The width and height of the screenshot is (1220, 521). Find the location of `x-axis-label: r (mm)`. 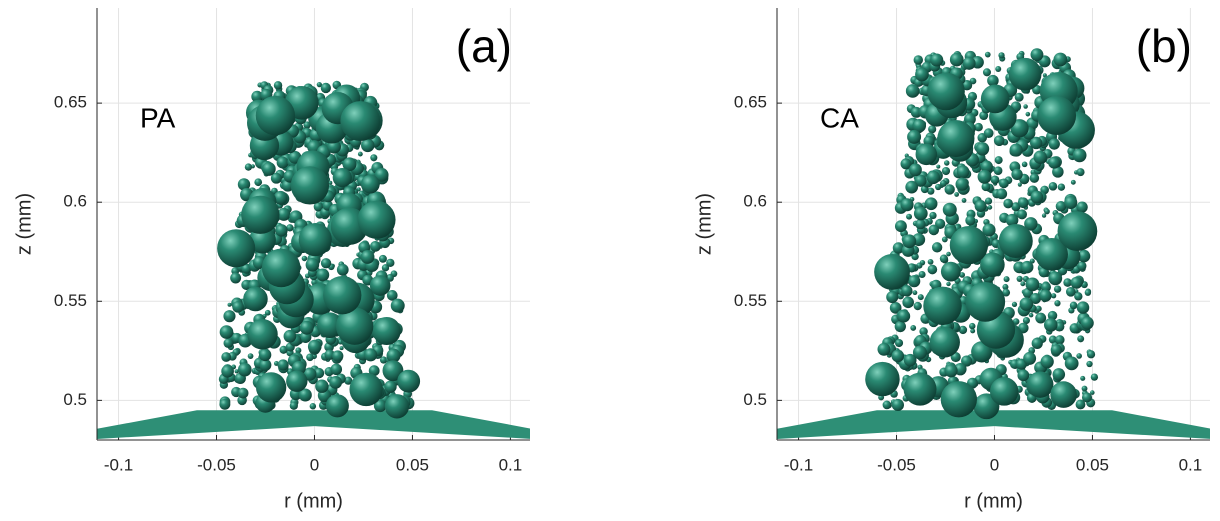

x-axis-label: r (mm) is located at coordinates (313, 501).